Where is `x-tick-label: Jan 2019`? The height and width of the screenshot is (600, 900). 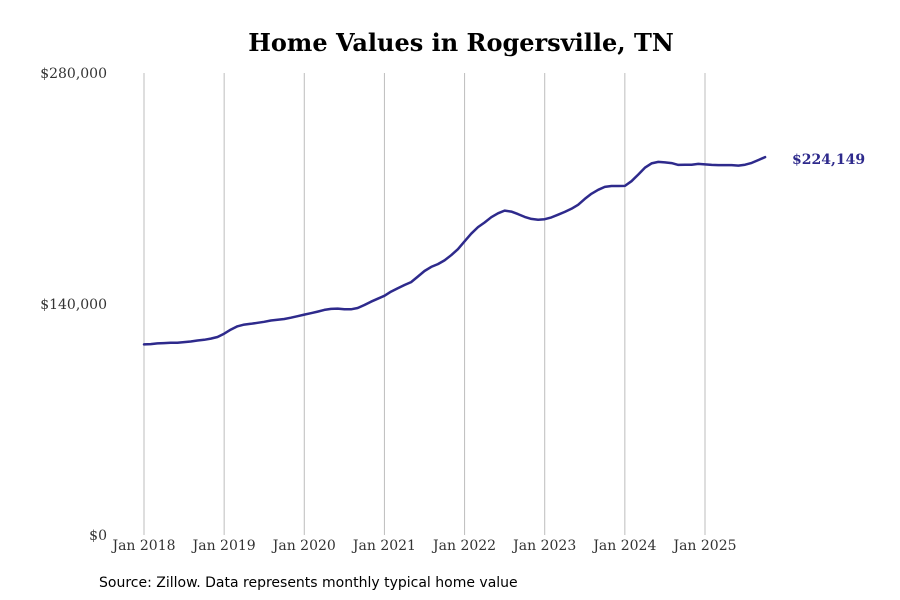
x-tick-label: Jan 2019 is located at coordinates (223, 546).